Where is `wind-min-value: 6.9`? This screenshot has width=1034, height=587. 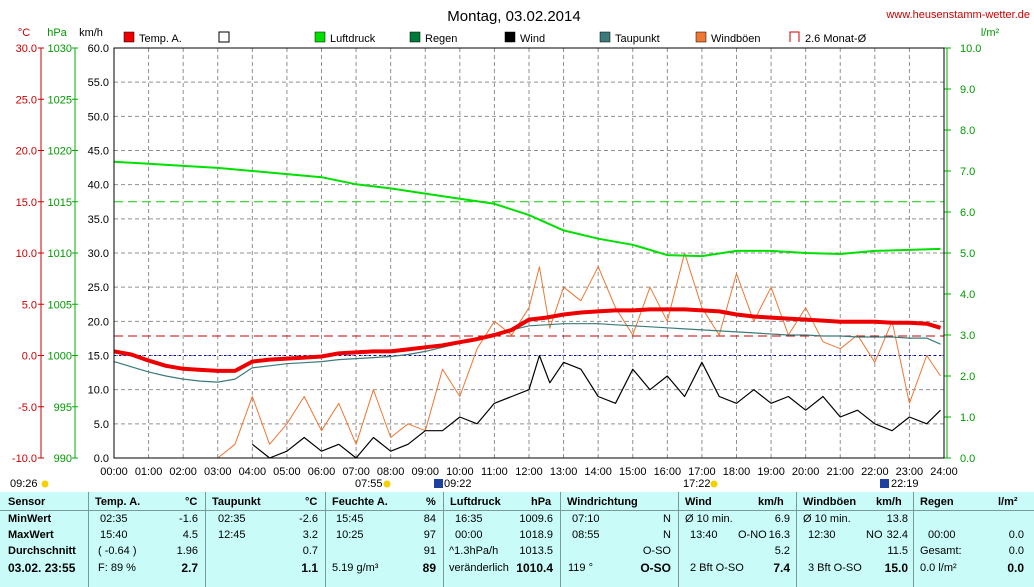 wind-min-value: 6.9 is located at coordinates (782, 519).